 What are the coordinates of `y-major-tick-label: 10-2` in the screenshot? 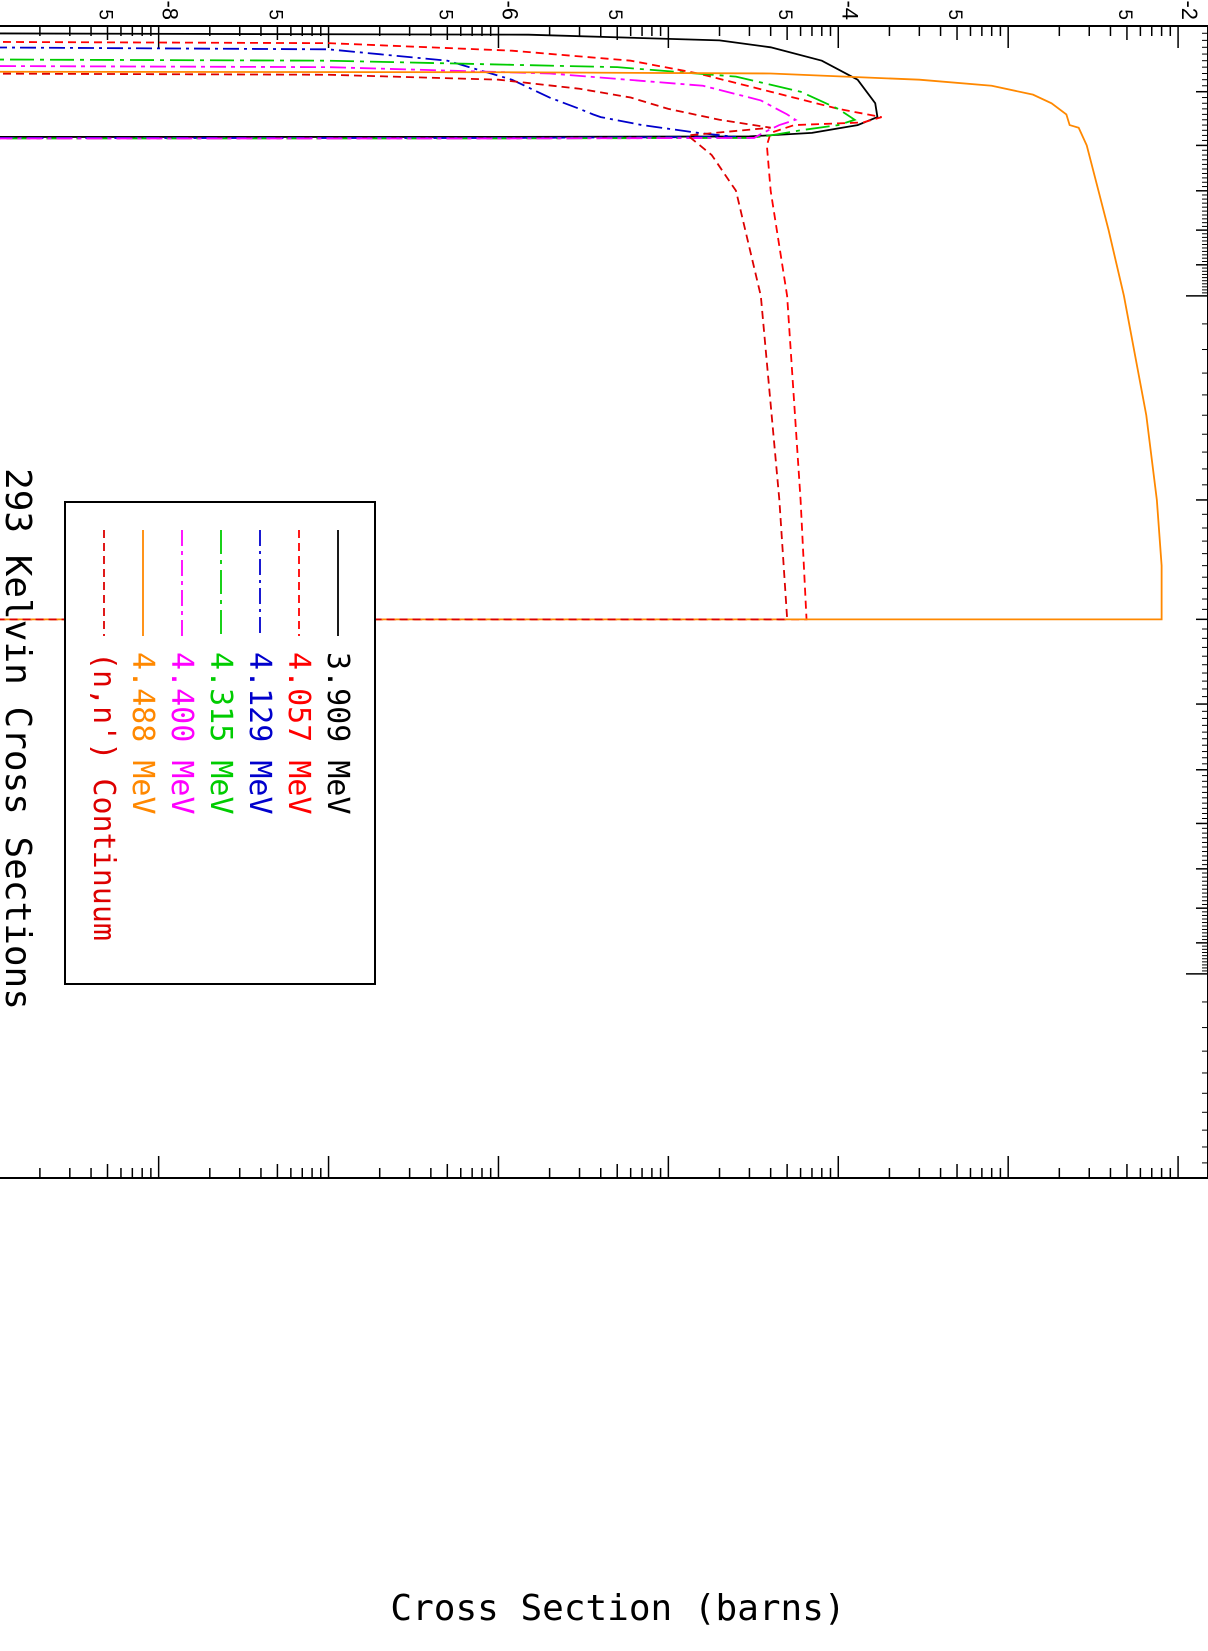 It's located at (1180, 10).